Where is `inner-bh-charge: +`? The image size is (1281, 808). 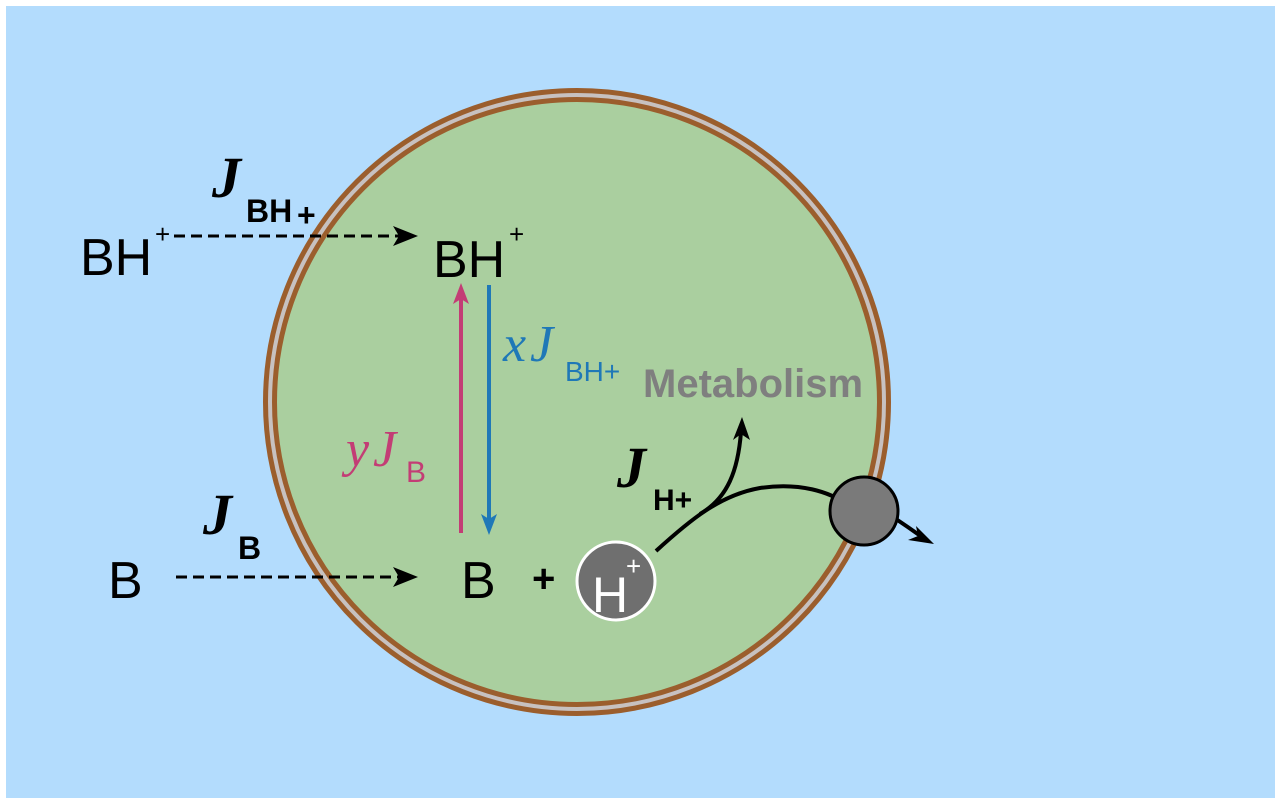 inner-bh-charge: + is located at coordinates (516, 234).